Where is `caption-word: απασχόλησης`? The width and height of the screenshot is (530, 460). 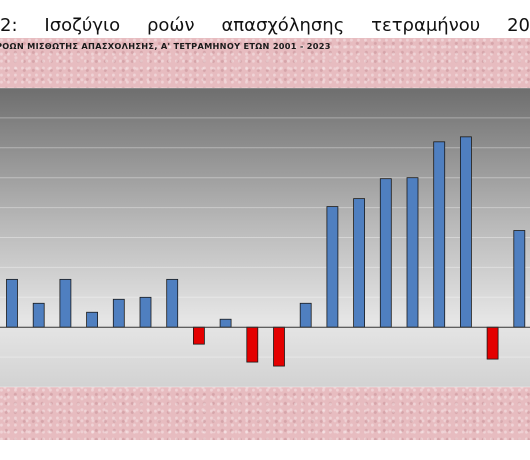 caption-word: απασχόλησης is located at coordinates (283, 25).